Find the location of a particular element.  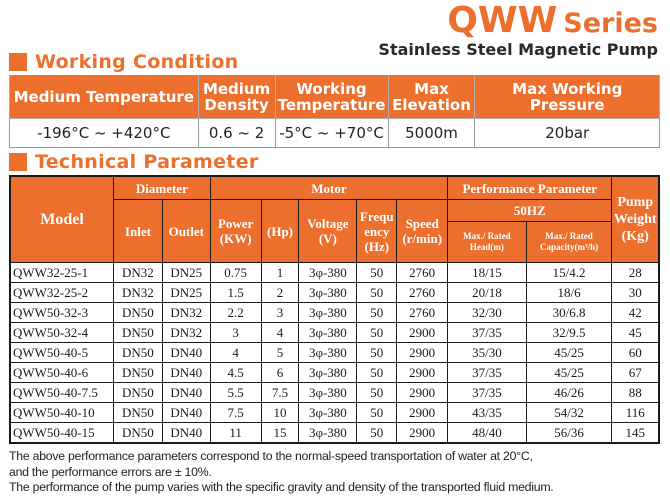

cell-model: QWW50-40-10 is located at coordinates (62, 412).